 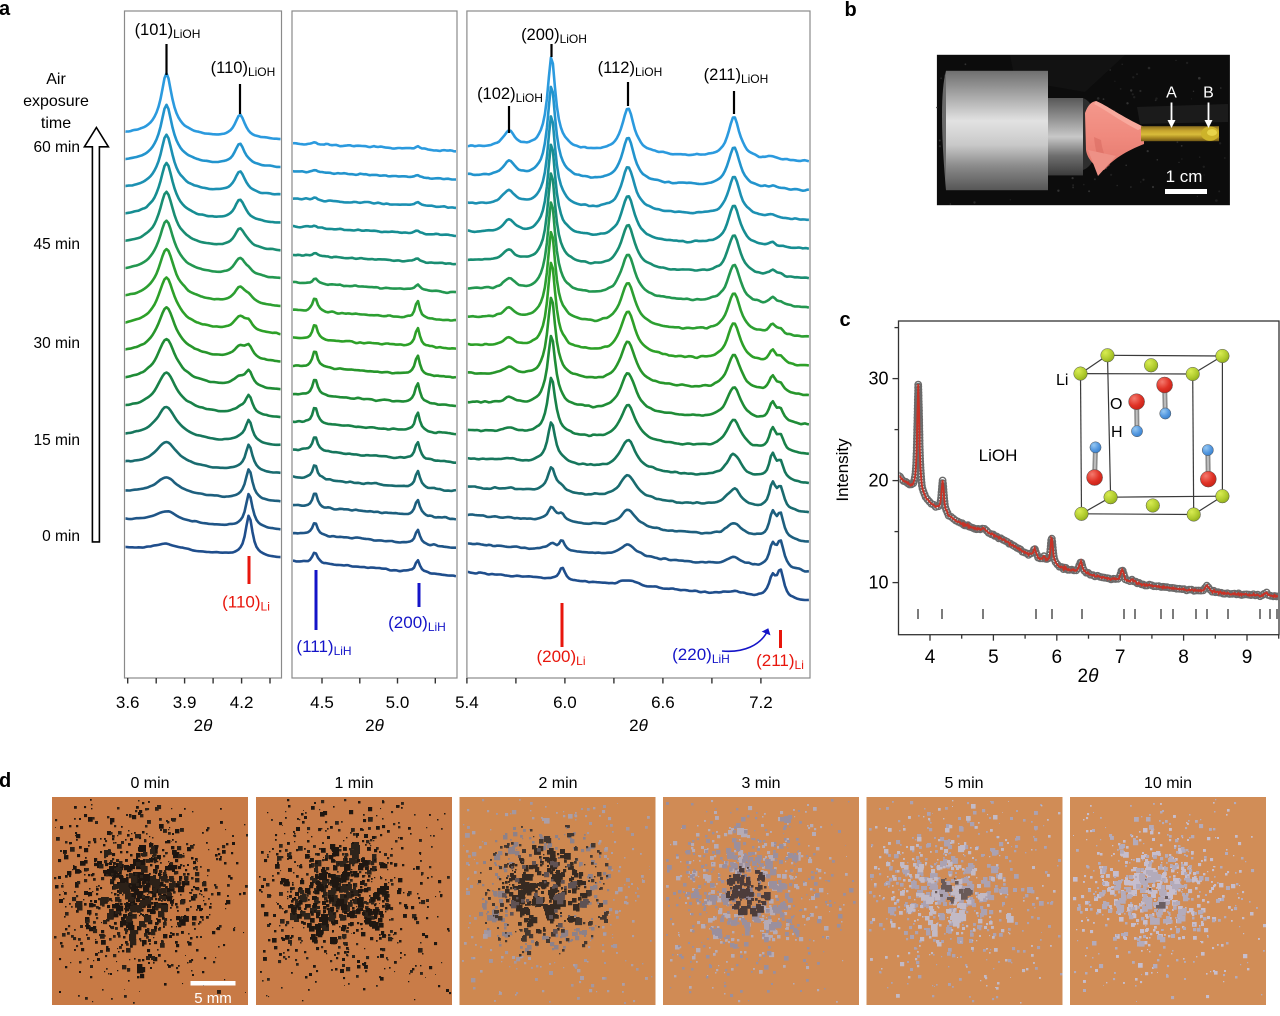 What do you see at coordinates (998, 455) in the screenshot?
I see `svg-text: LiOH` at bounding box center [998, 455].